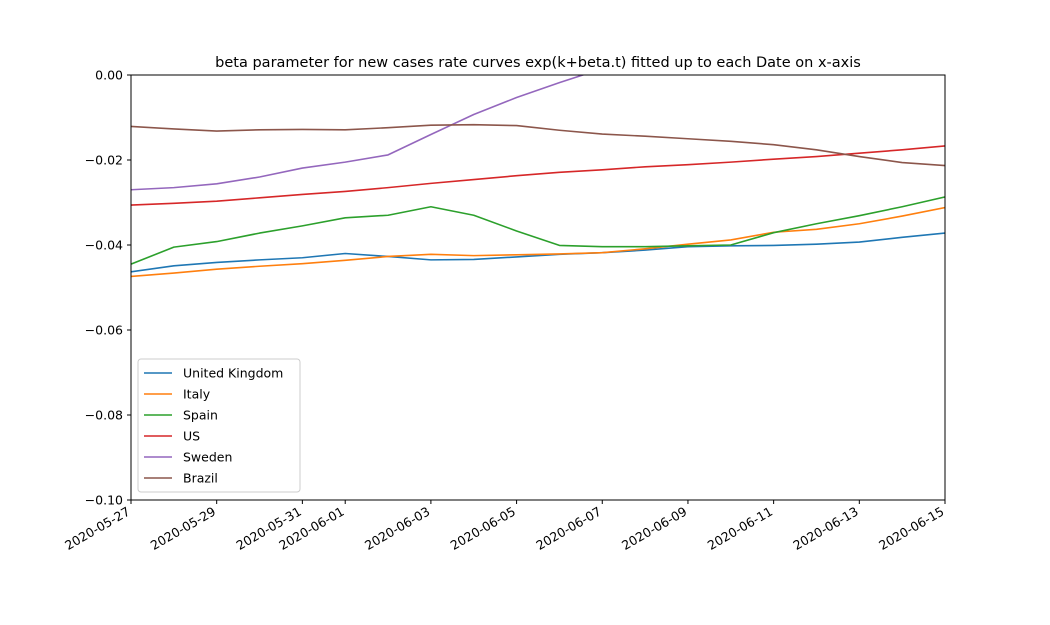 The width and height of the screenshot is (1050, 625). Describe the element at coordinates (483, 528) in the screenshot. I see `x-tick-label: 2020-06-05` at that location.